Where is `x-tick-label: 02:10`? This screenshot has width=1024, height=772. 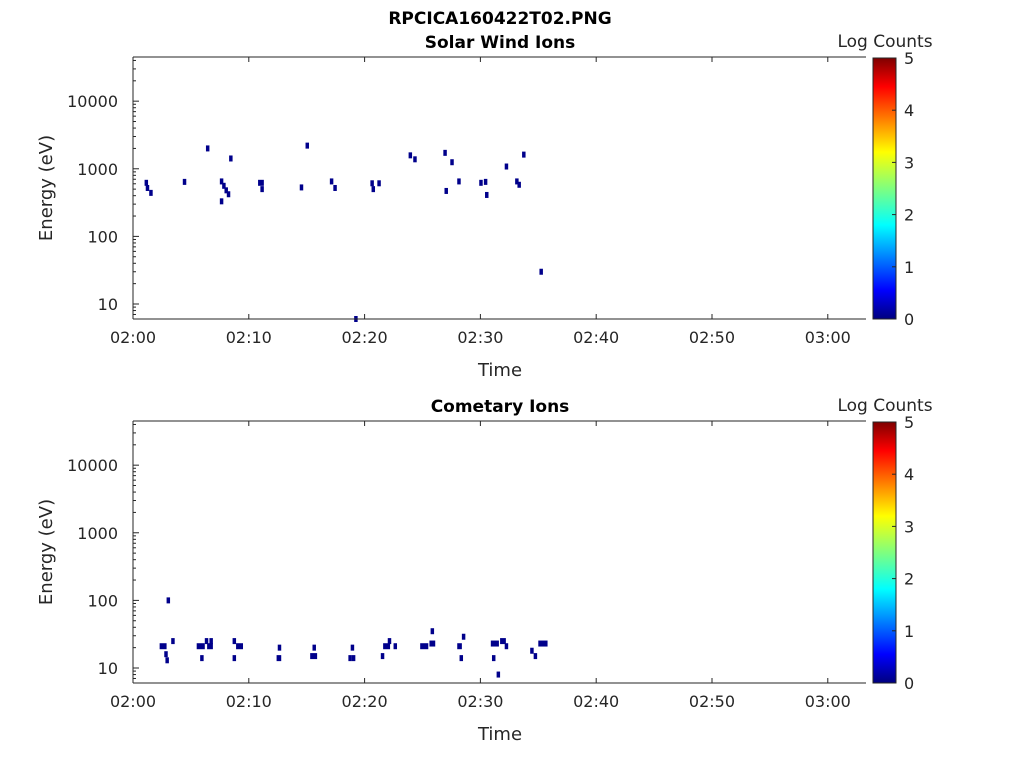 x-tick-label: 02:10 is located at coordinates (249, 701).